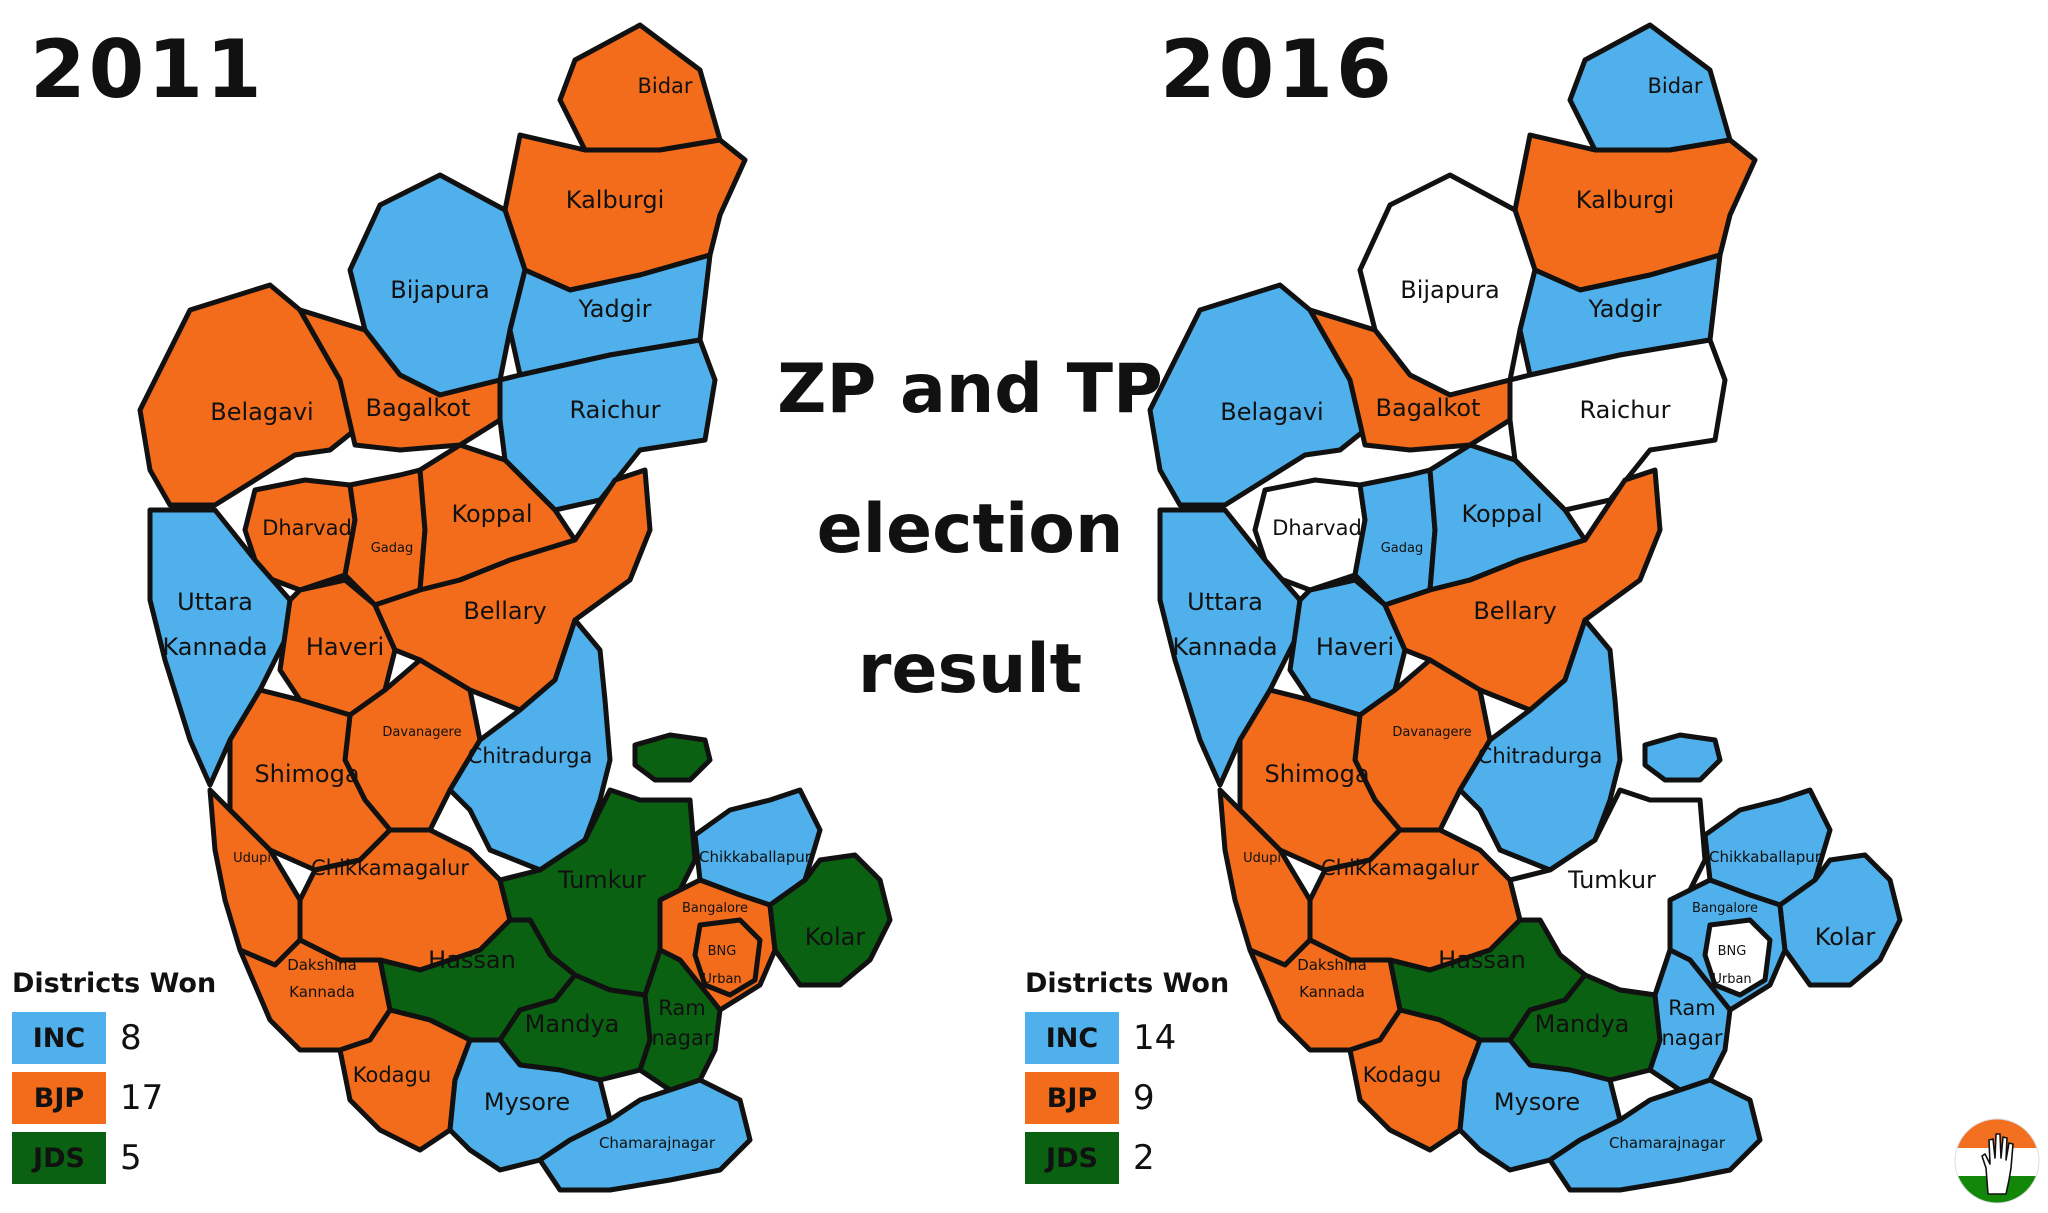 Image resolution: width=2048 pixels, height=1213 pixels. I want to click on label-bangalore: Bangalore, so click(1725, 908).